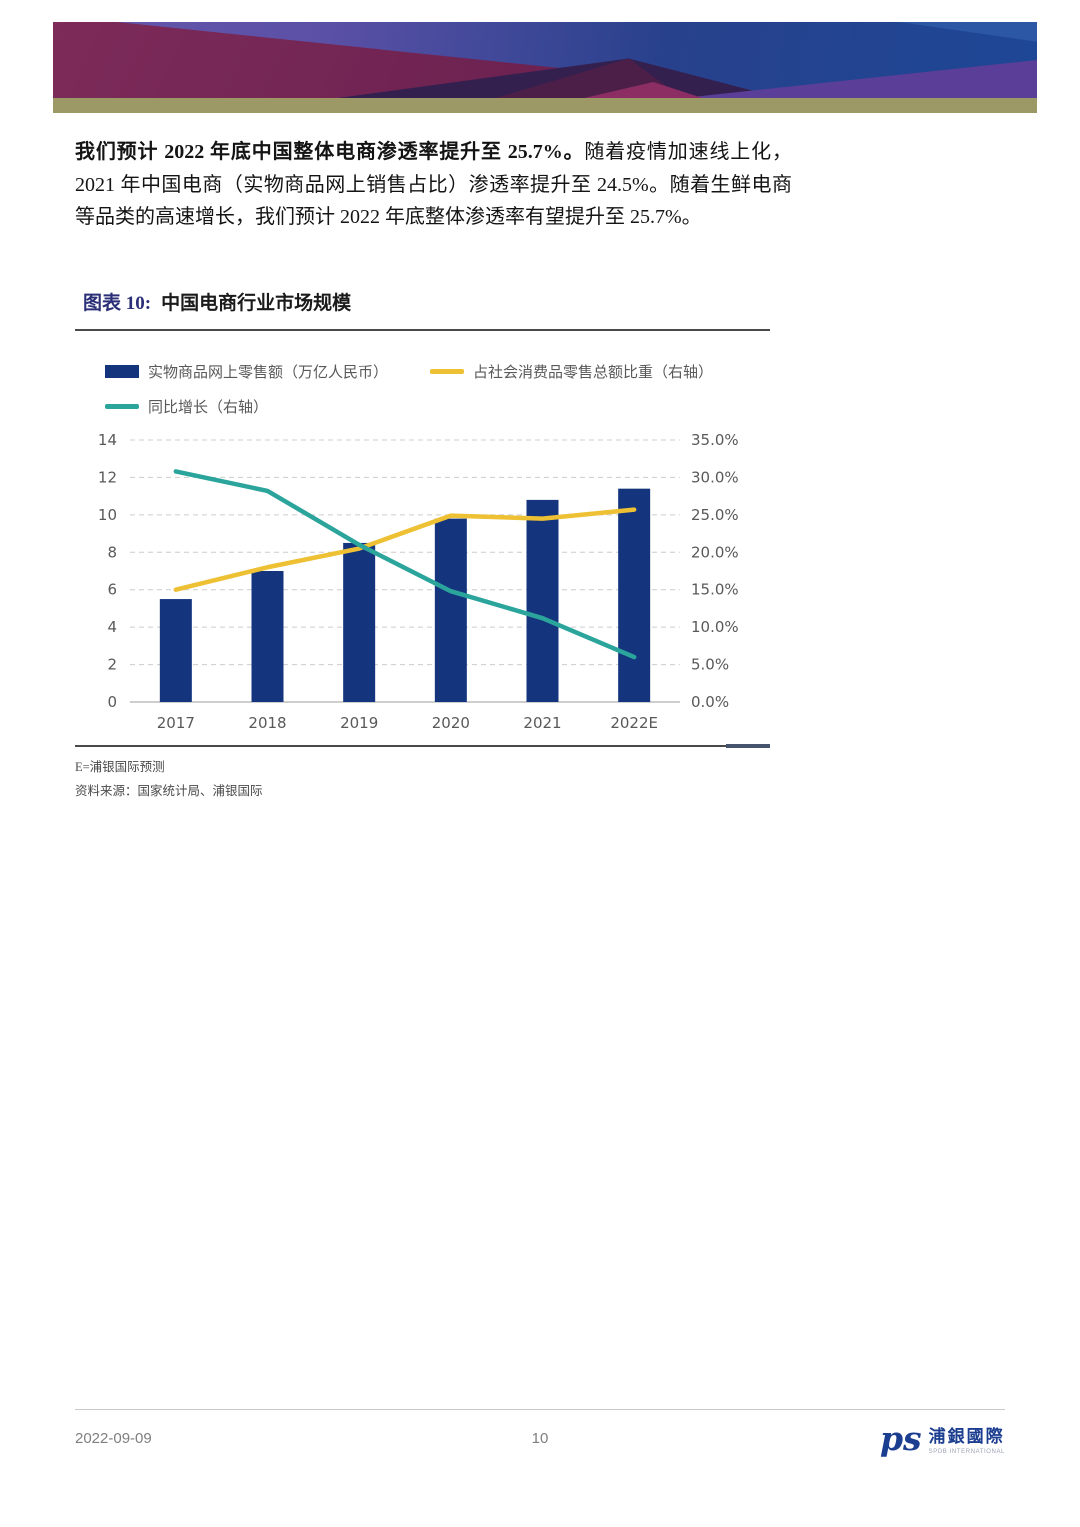 The height and width of the screenshot is (1527, 1080). What do you see at coordinates (122, 371) in the screenshot?
I see `legend-swatch-bar` at bounding box center [122, 371].